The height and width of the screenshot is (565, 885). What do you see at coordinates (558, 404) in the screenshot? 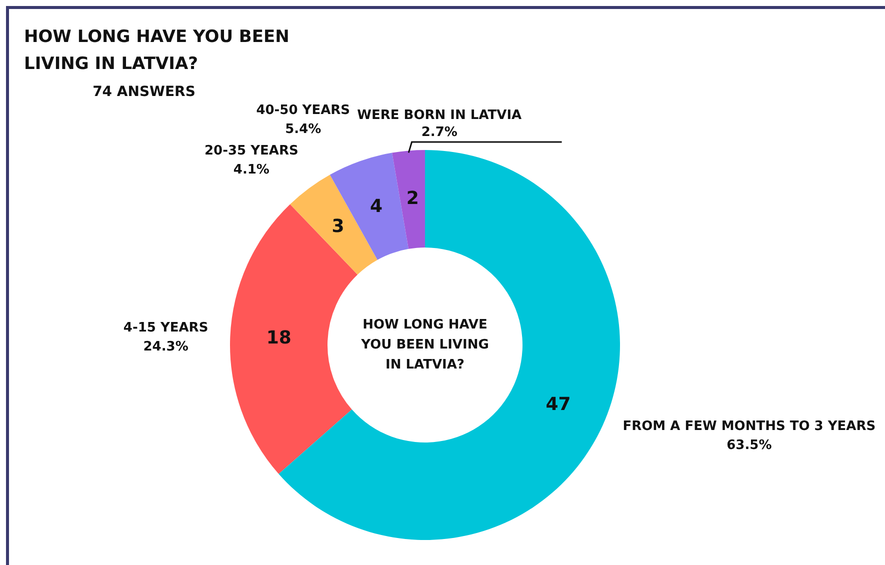
I see `data-label: 47` at bounding box center [558, 404].